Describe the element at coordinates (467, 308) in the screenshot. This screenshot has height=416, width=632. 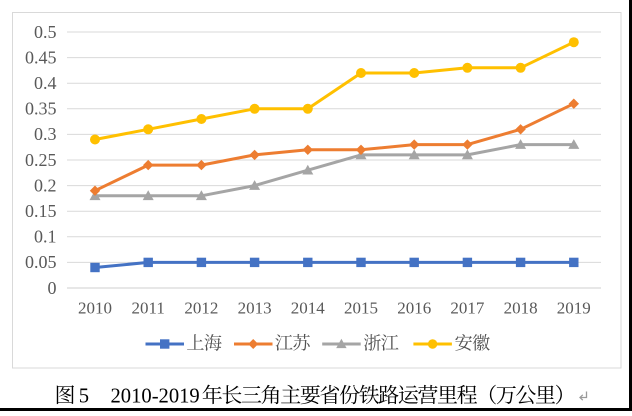
I see `svg-text: 2017` at that location.